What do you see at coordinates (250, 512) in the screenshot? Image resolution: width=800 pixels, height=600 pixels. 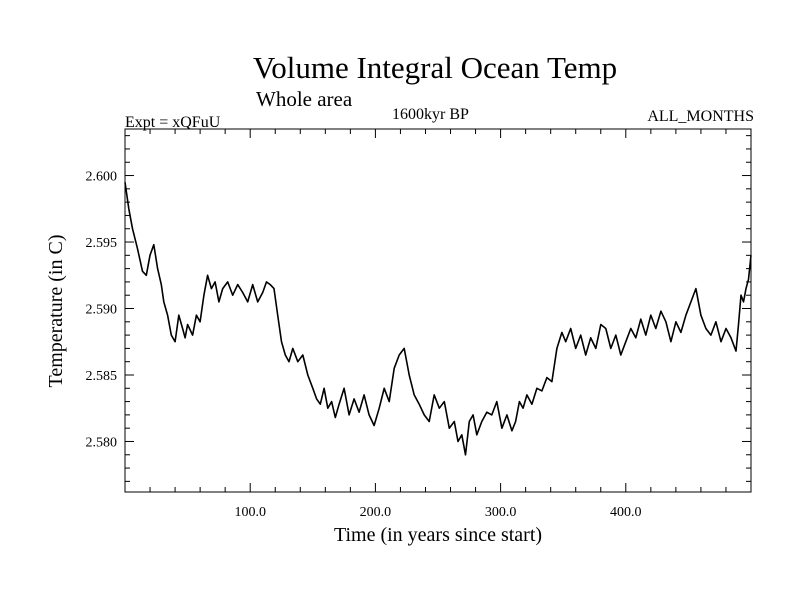 I see `x-tick-label: 100.0` at bounding box center [250, 512].